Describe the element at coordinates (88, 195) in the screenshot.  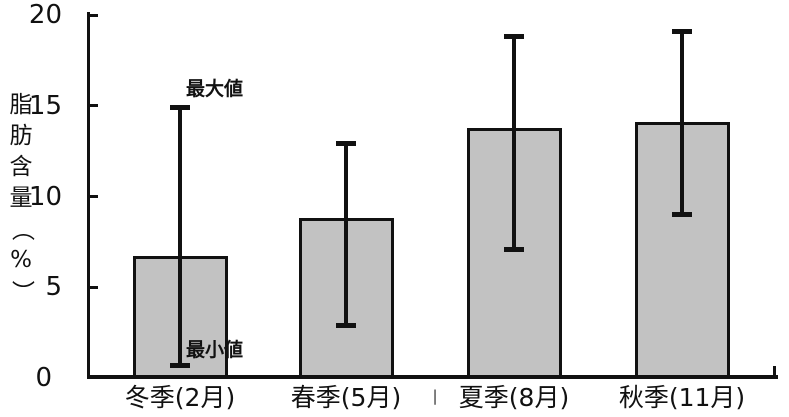
I see `y-axis-line` at that location.